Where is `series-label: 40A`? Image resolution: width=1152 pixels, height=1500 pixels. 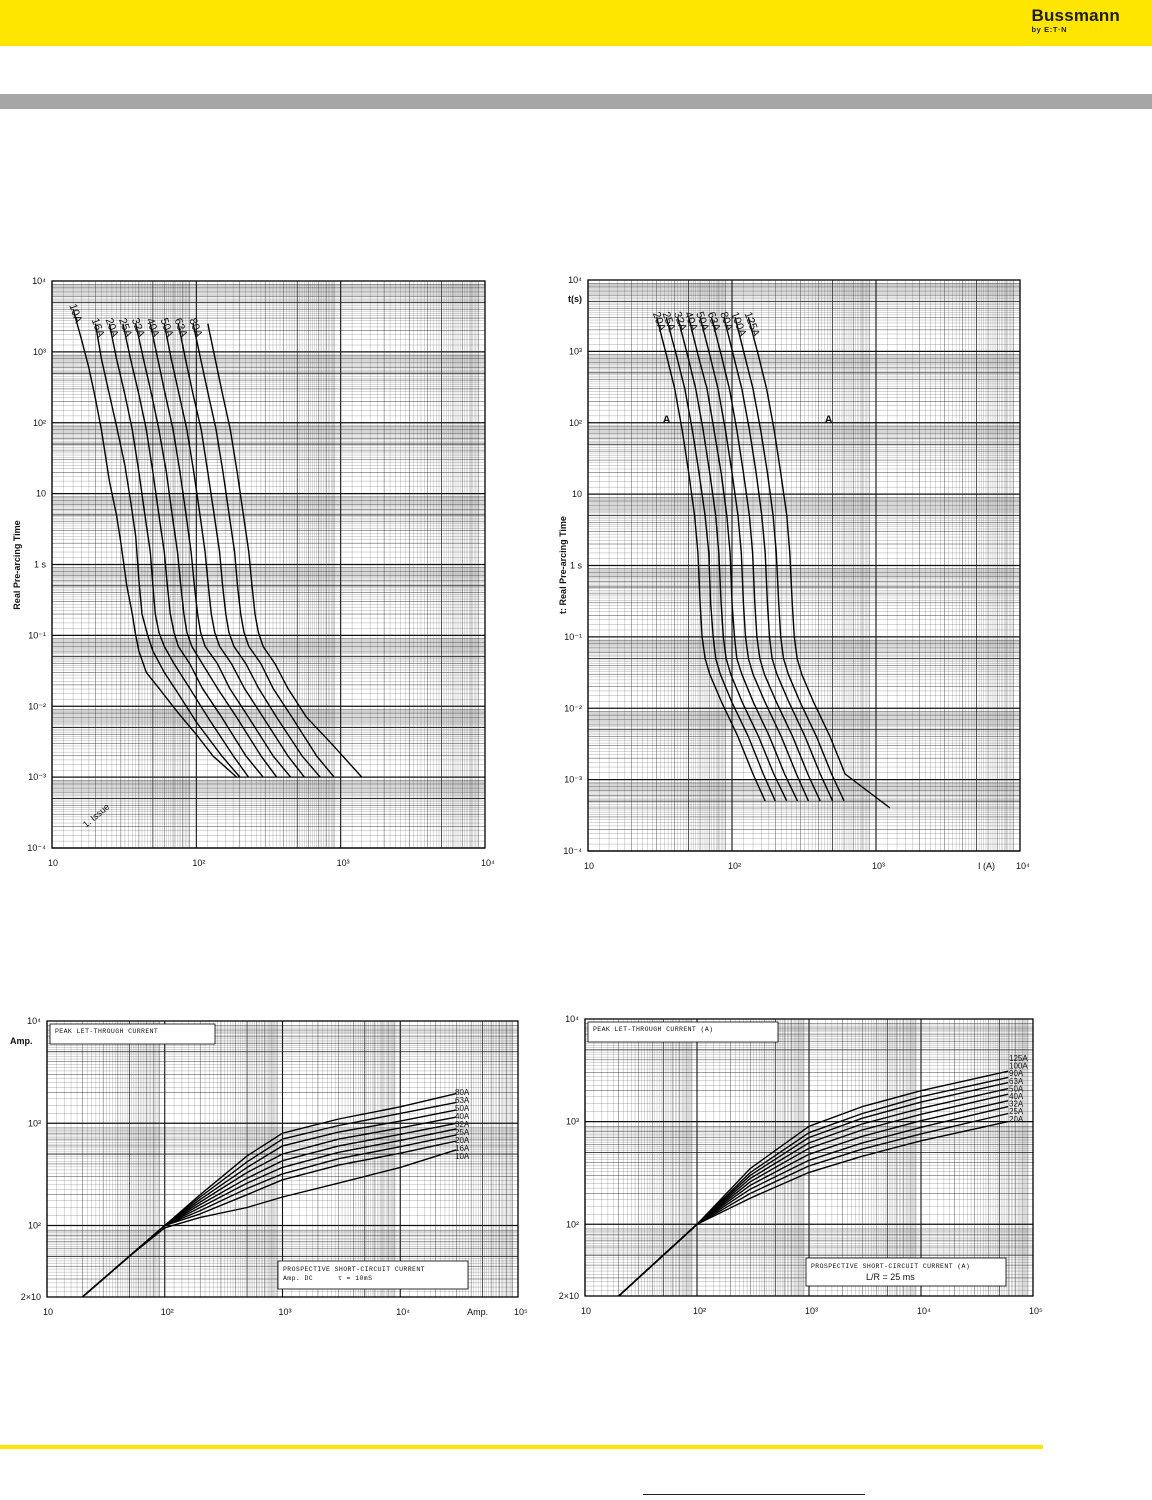
series-label: 40A is located at coordinates (462, 1116).